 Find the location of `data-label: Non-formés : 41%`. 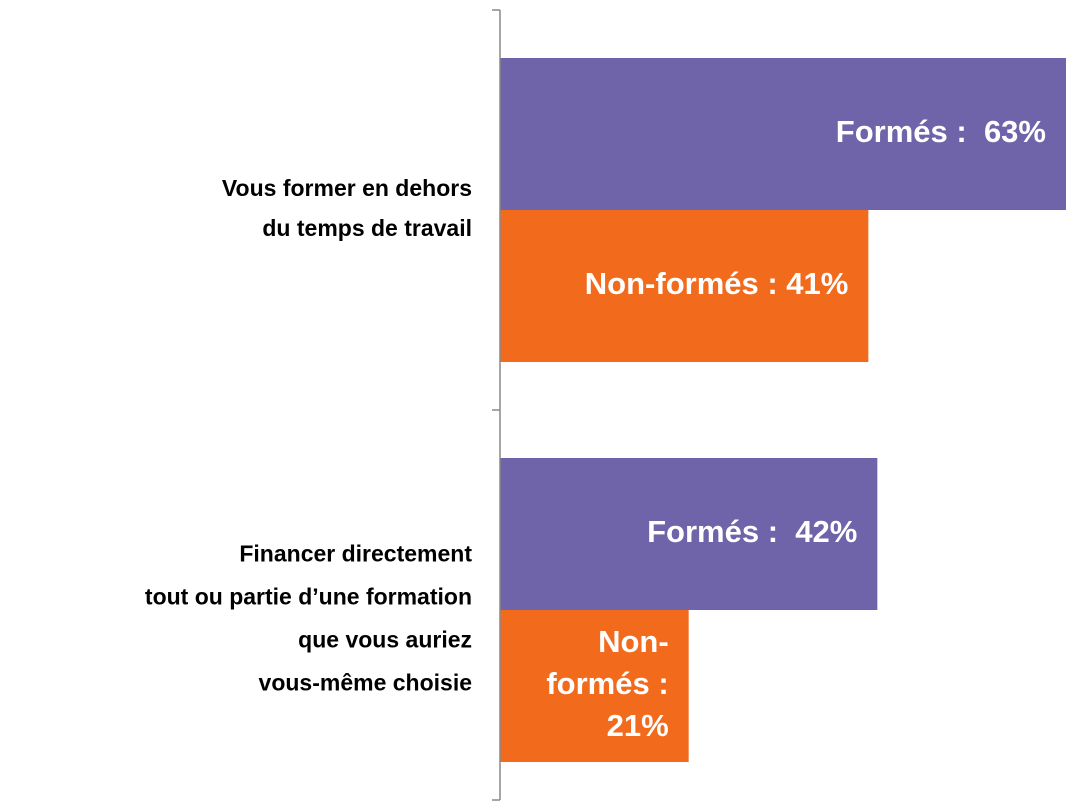

data-label: Non-formés : 41% is located at coordinates (717, 283).